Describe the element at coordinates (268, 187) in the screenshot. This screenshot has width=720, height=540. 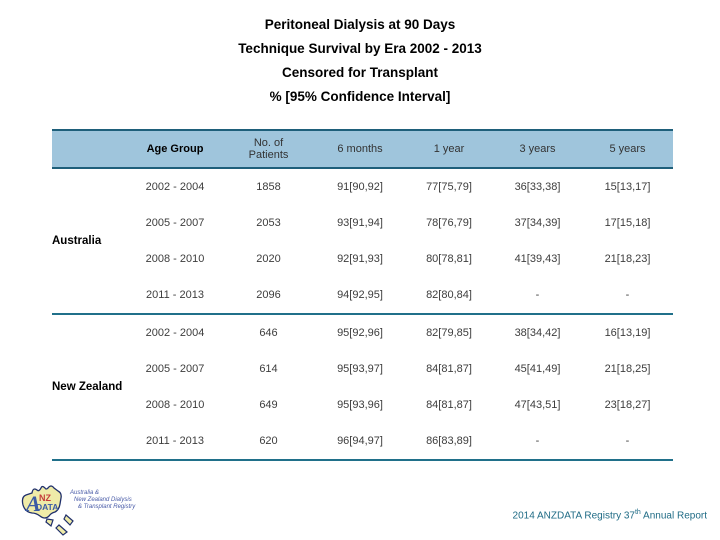
I see `table-cell: 1858` at that location.